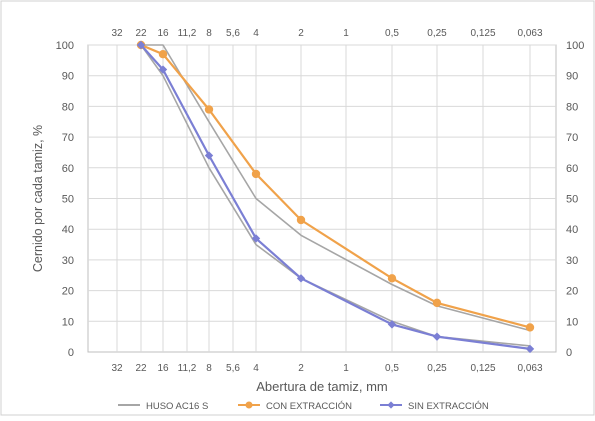 Image resolution: width=595 pixels, height=421 pixels. What do you see at coordinates (141, 33) in the screenshot?
I see `x-tick-label-top: 22` at bounding box center [141, 33].